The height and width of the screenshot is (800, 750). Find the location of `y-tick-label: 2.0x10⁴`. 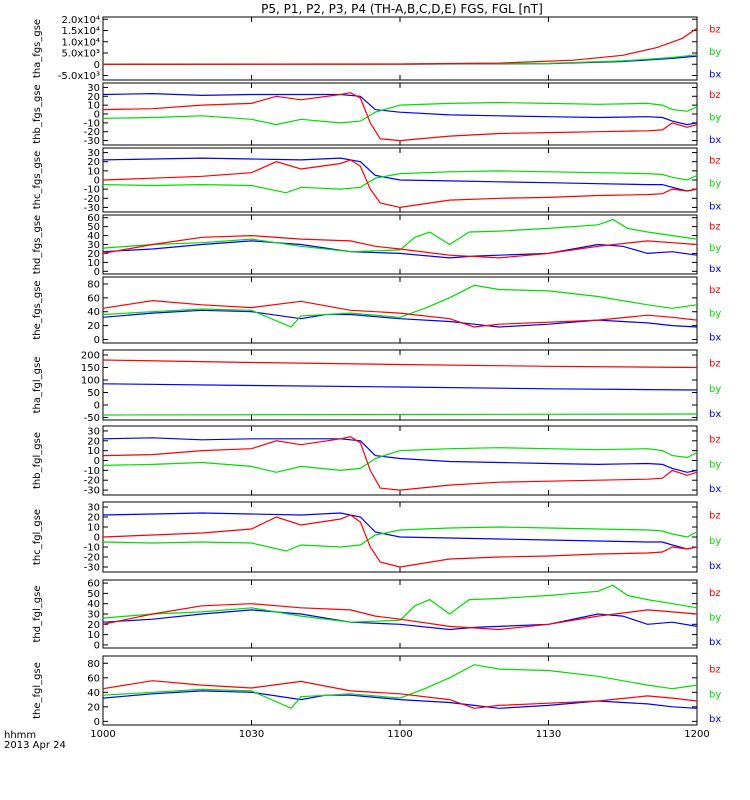

y-tick-label: 2.0x10⁴ is located at coordinates (80, 20).